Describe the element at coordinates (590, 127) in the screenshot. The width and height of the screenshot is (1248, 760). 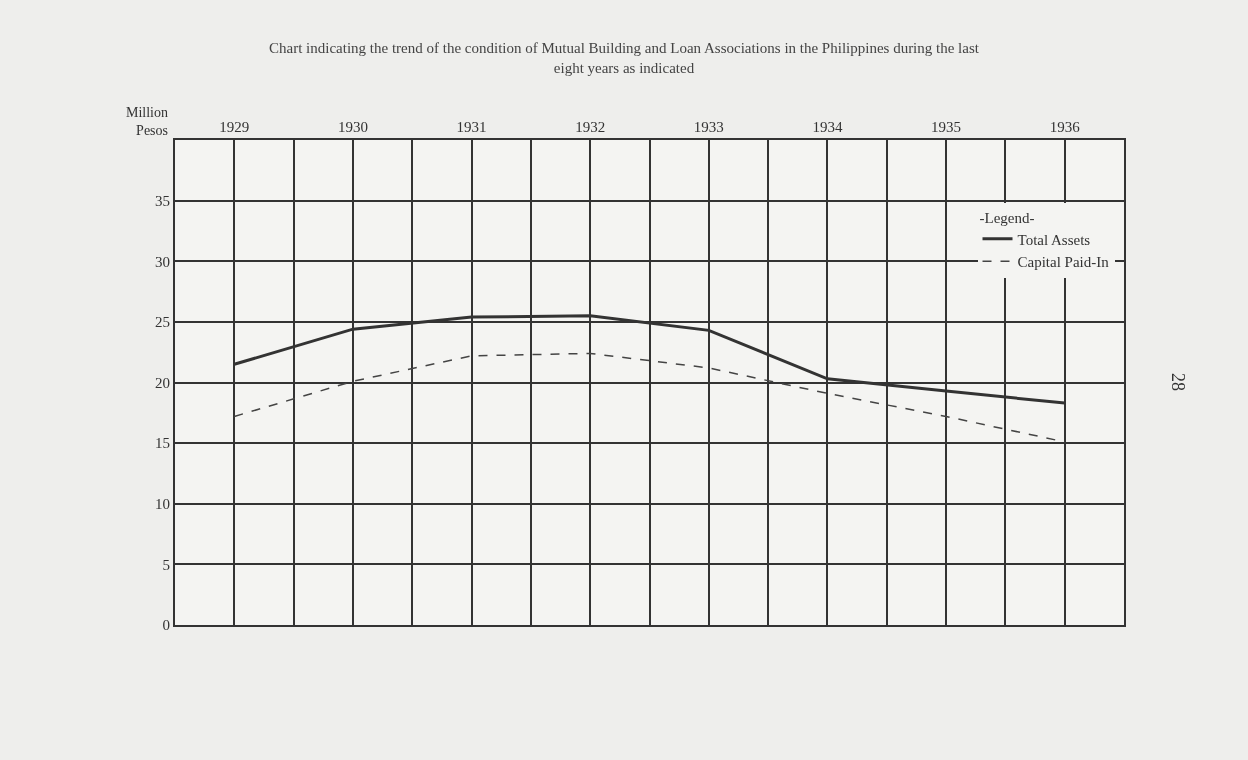
I see `x-tick-label: 1932` at that location.